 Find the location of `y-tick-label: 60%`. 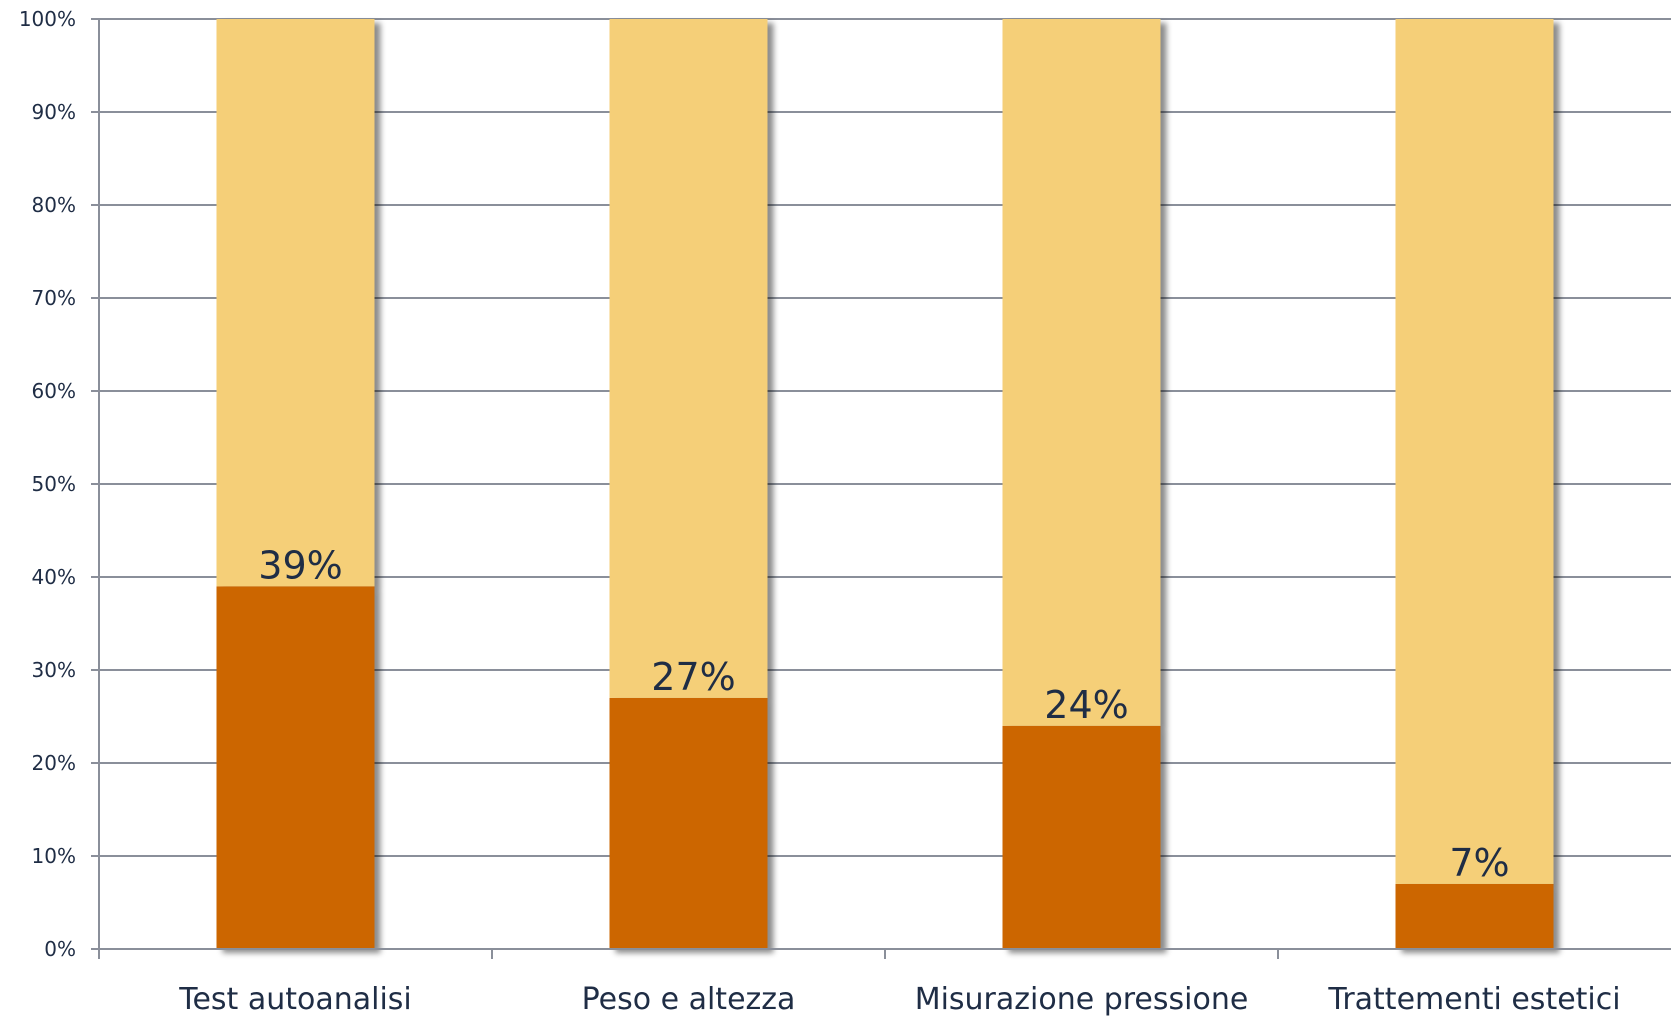

y-tick-label: 60% is located at coordinates (54, 391).